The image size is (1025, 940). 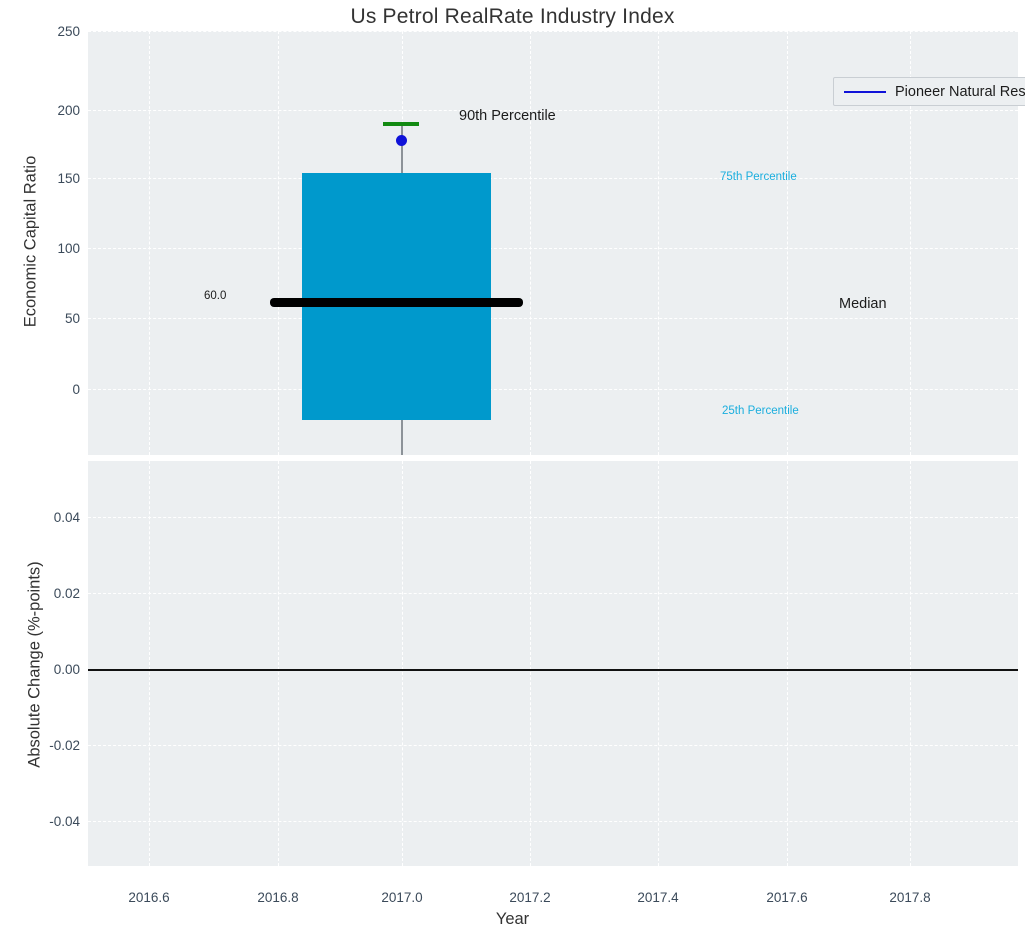 I want to click on interquartile-range-bar, so click(x=396, y=296).